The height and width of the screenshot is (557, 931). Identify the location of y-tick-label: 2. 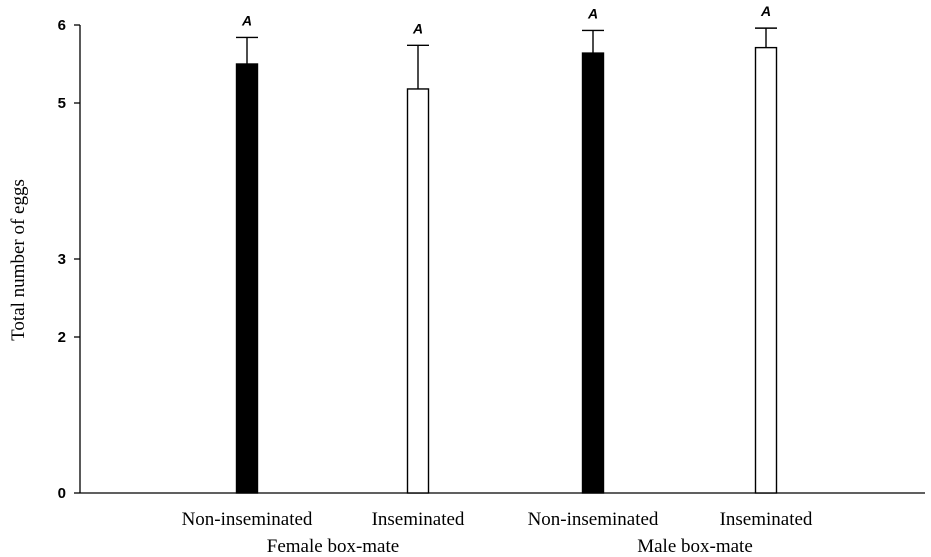
(62, 337).